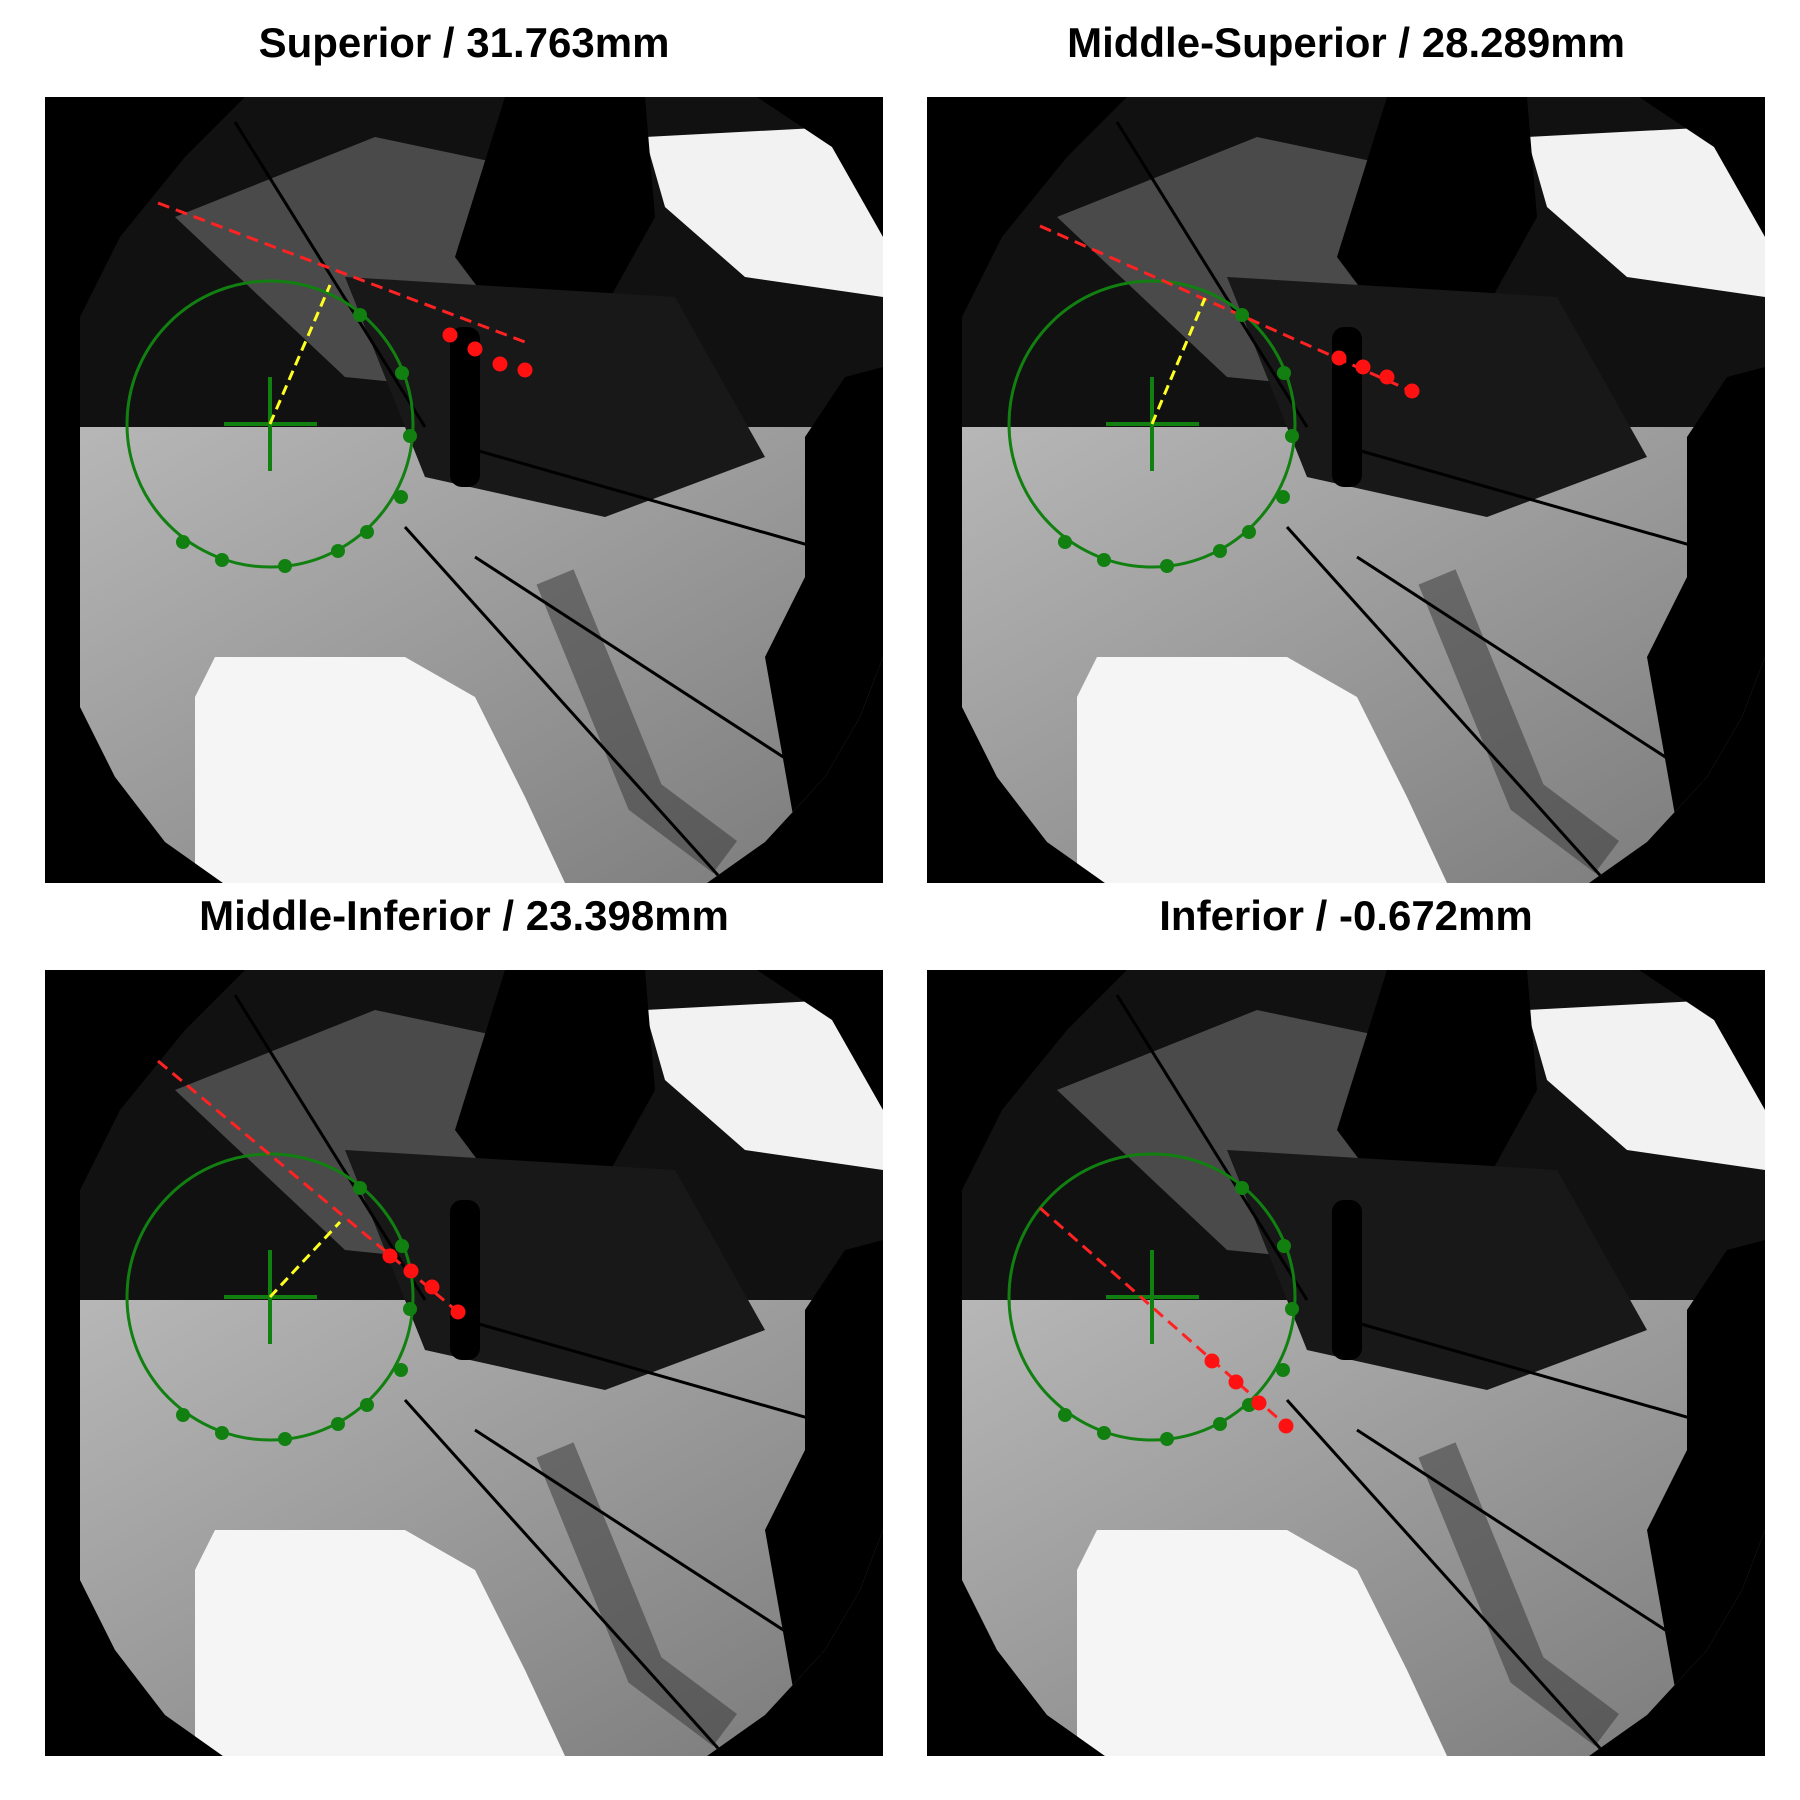 The height and width of the screenshot is (1800, 1800). Describe the element at coordinates (1346, 42) in the screenshot. I see `panel-title: Middle-Superior / 28.289mm` at that location.